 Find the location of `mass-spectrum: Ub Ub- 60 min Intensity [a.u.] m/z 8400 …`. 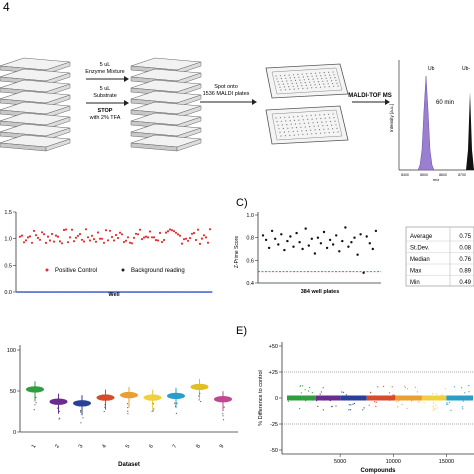

mass-spectrum: Ub Ub- 60 min Intensity [a.u.] m/z 8400 … is located at coordinates (431, 121).